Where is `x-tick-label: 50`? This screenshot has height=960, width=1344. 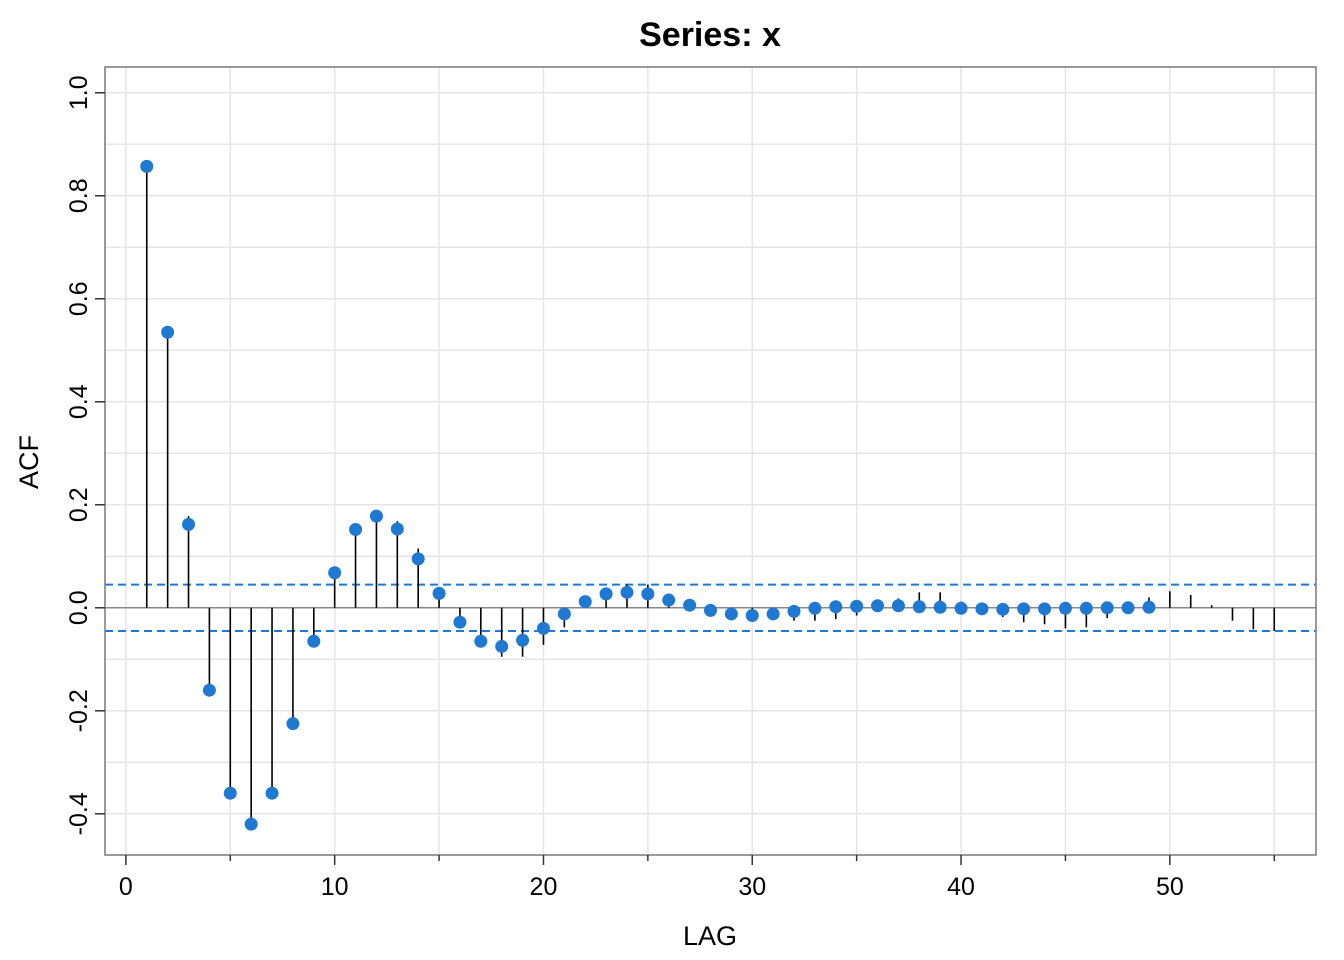
x-tick-label: 50 is located at coordinates (1170, 887).